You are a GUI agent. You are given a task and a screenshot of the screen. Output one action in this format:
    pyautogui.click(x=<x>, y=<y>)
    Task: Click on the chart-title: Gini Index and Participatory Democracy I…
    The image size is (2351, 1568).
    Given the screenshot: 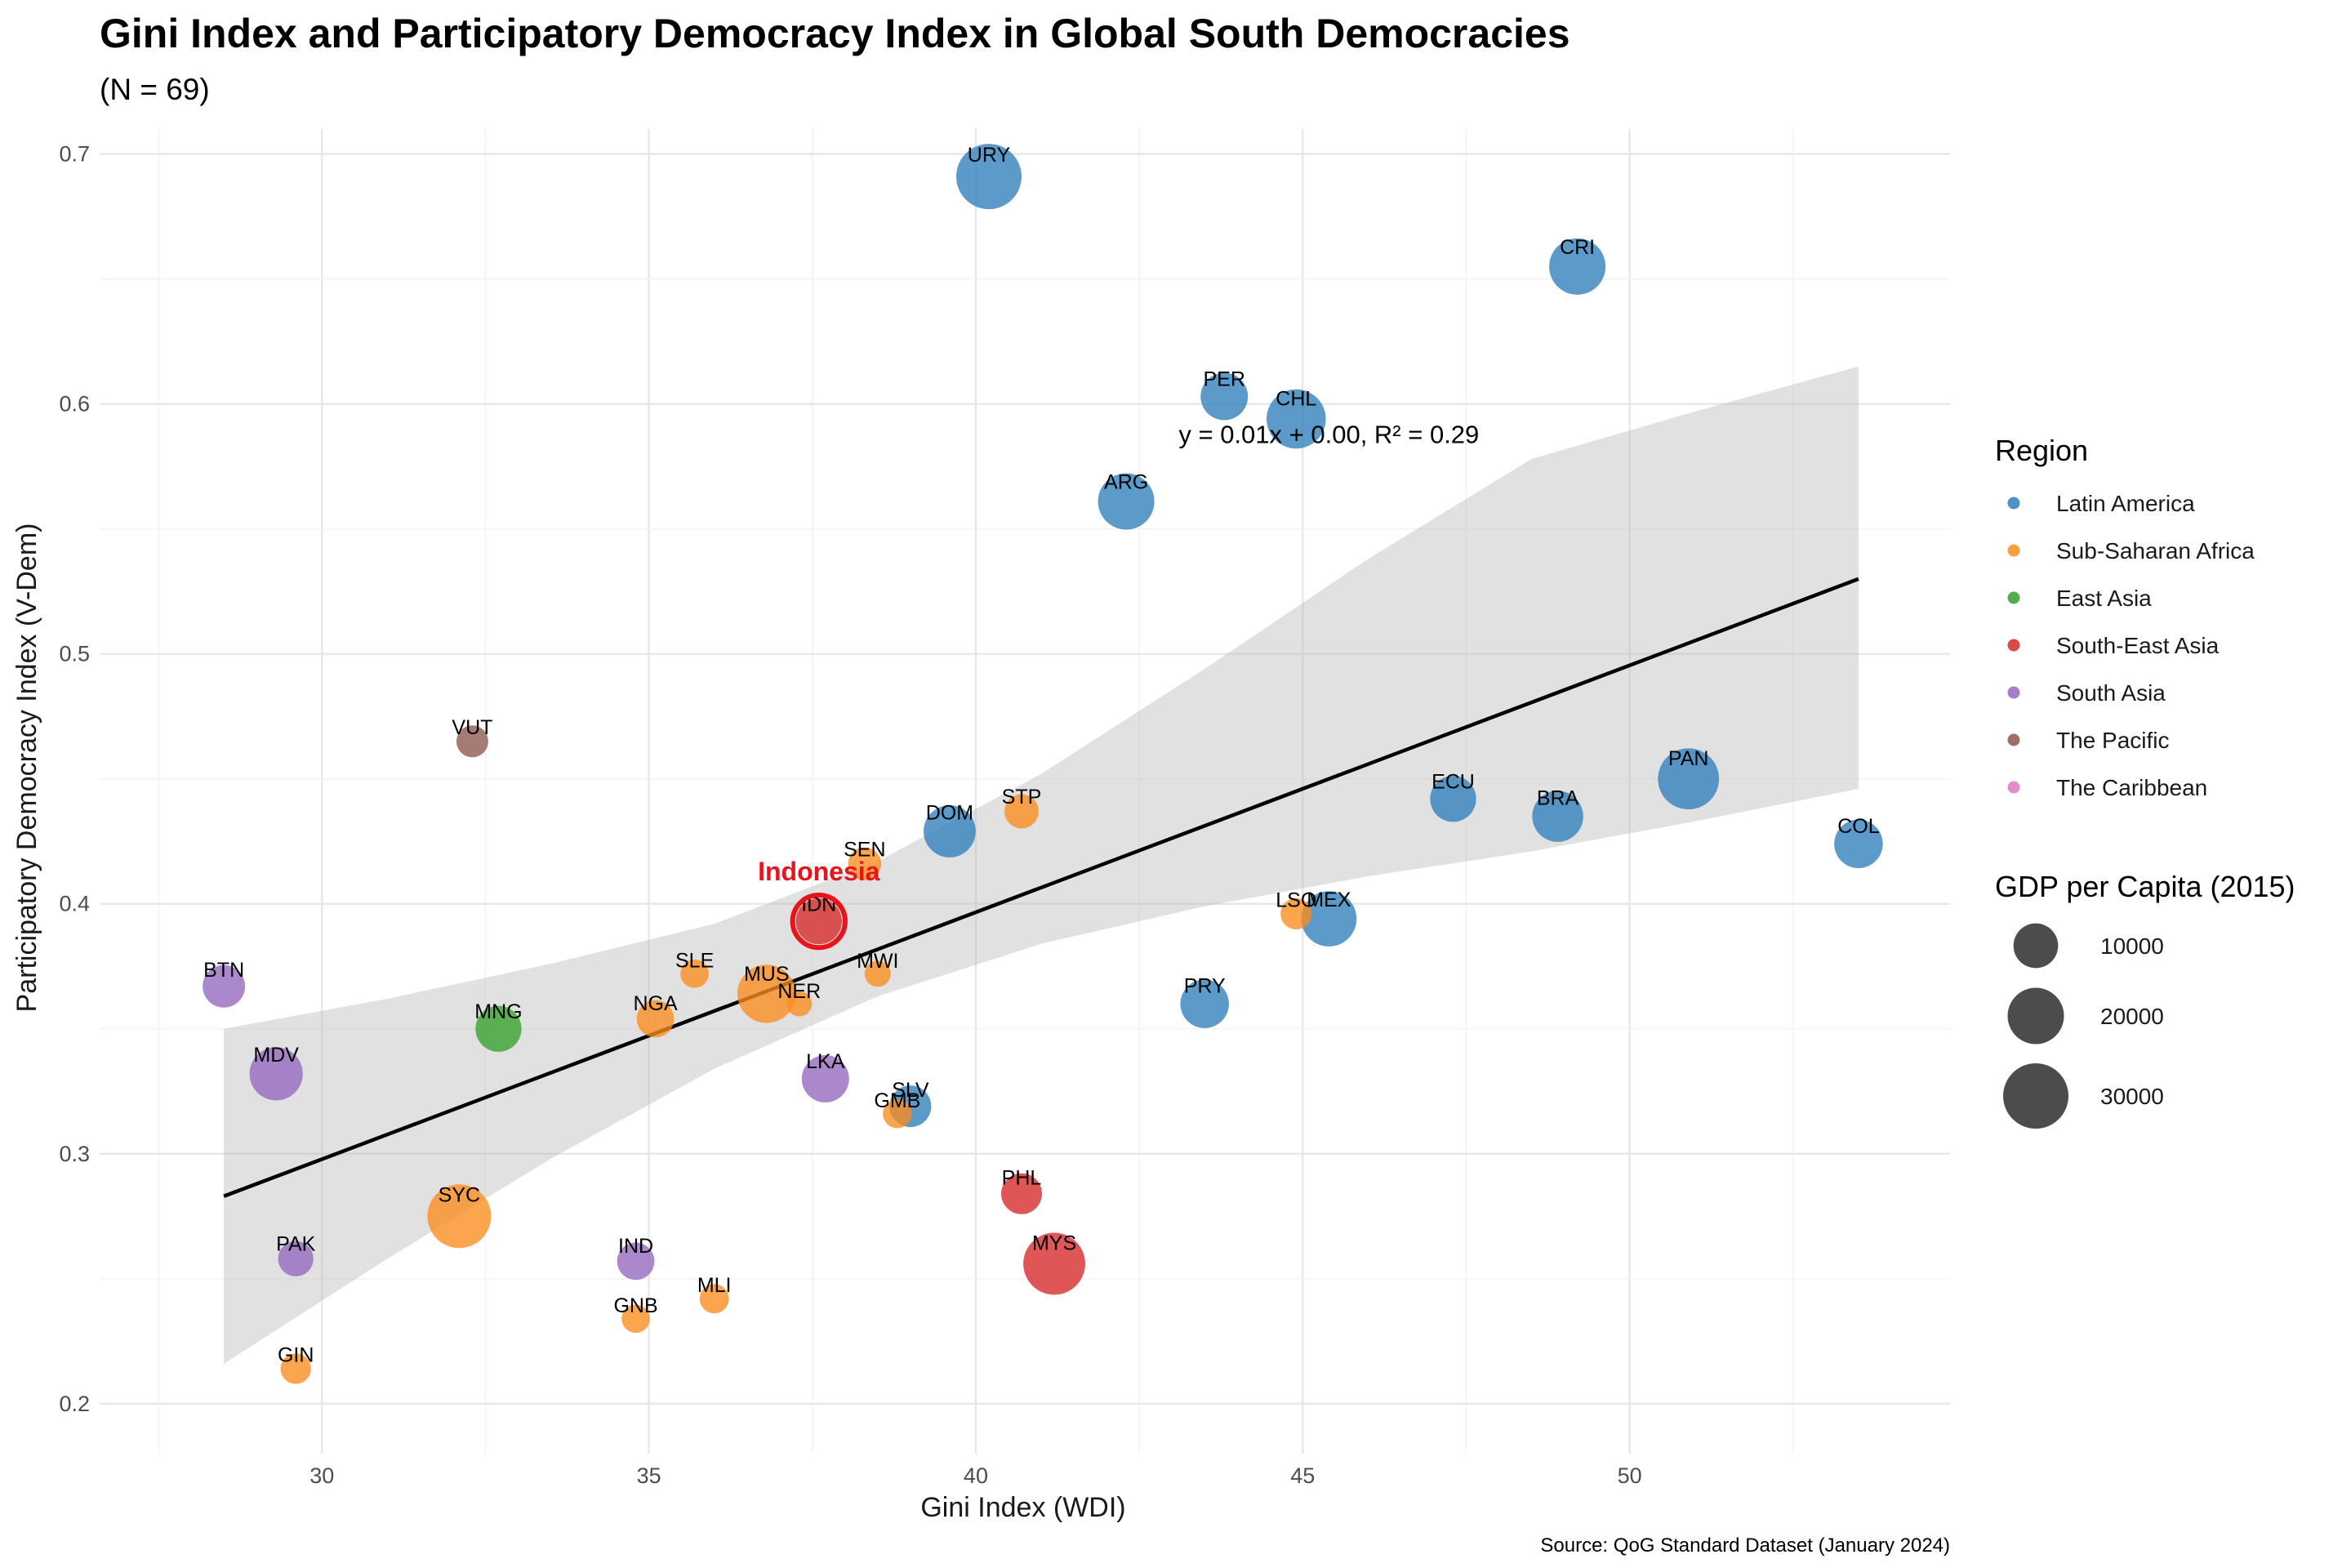 What is the action you would take?
    pyautogui.click(x=835, y=33)
    